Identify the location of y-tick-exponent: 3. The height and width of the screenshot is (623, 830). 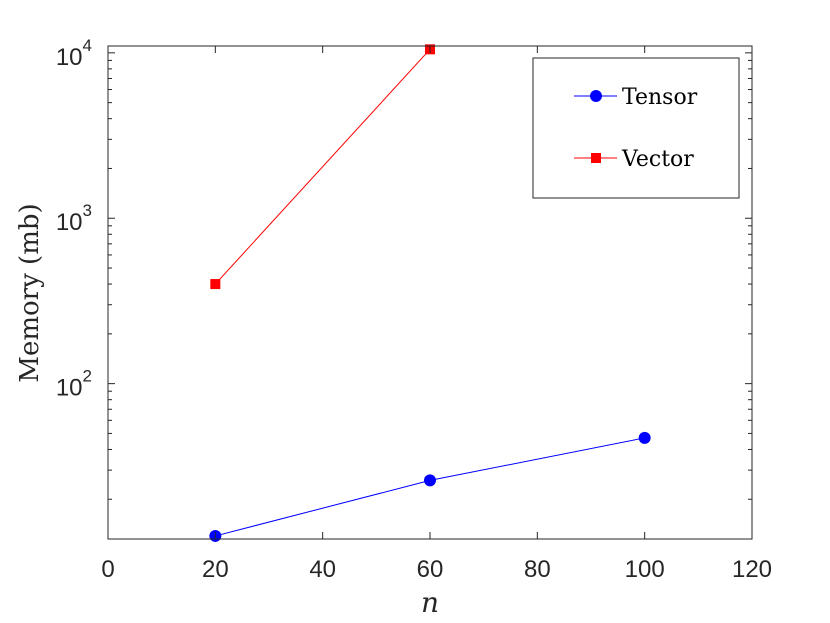
(87, 210).